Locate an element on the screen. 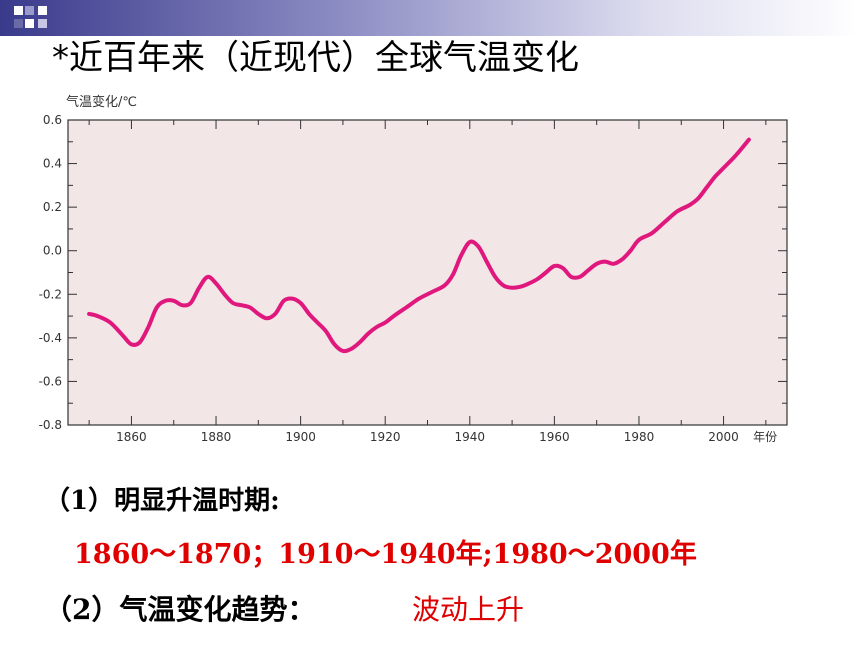 Image resolution: width=860 pixels, height=645 pixels. y-tick-label: -0.6 is located at coordinates (50, 381).